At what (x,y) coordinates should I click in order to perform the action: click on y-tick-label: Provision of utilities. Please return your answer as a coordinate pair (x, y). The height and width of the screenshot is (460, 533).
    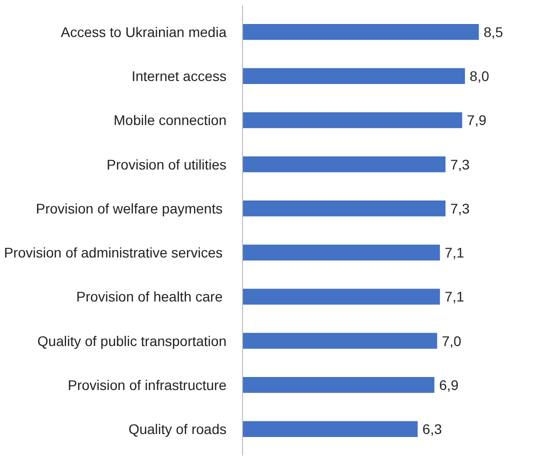
    Looking at the image, I should click on (166, 164).